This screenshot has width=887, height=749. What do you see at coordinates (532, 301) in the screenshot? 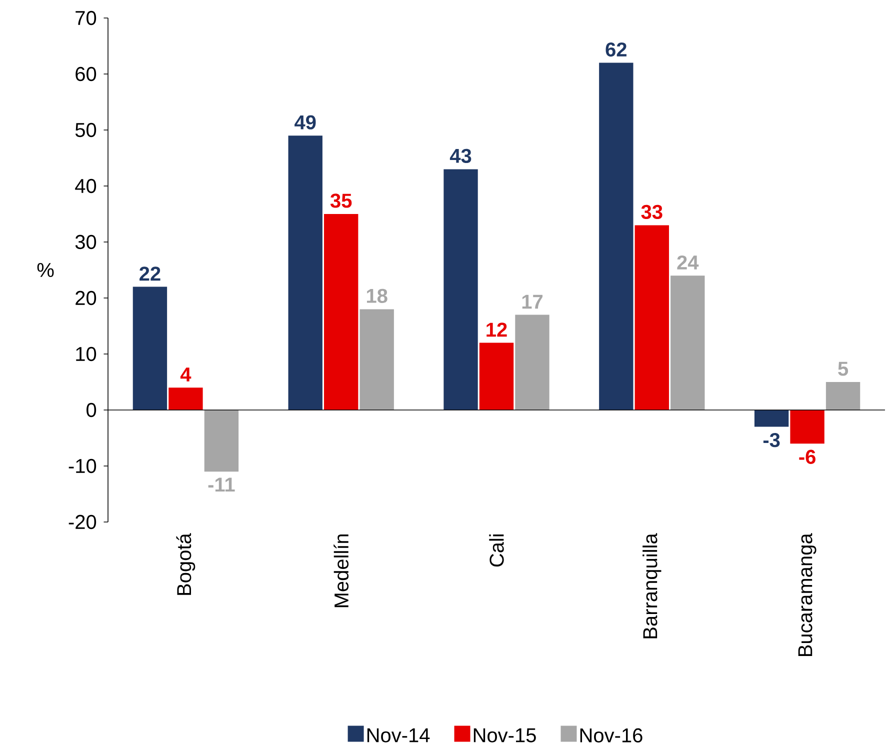
I see `data-label: 17` at bounding box center [532, 301].